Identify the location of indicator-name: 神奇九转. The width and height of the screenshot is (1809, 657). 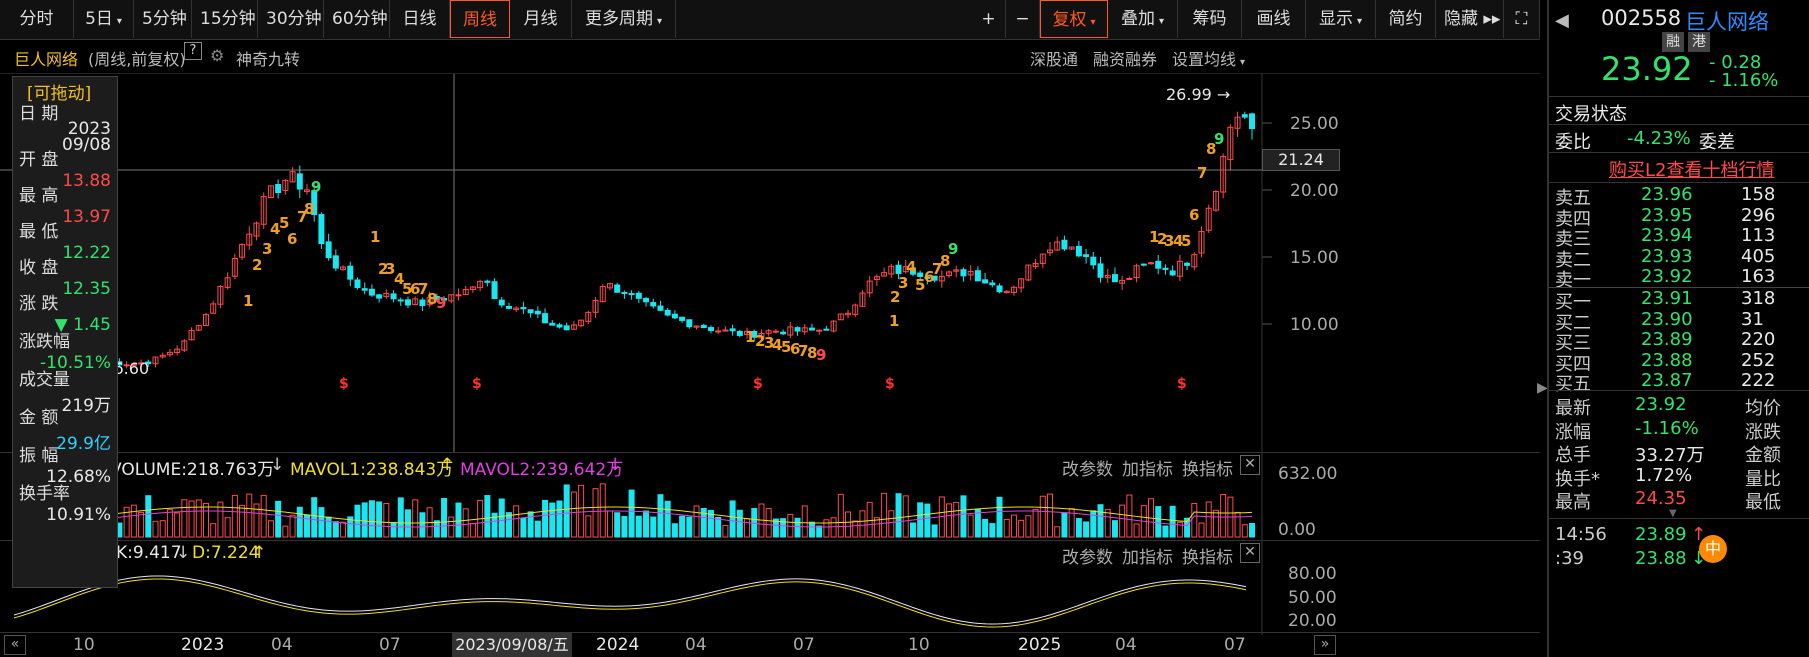
(268, 59).